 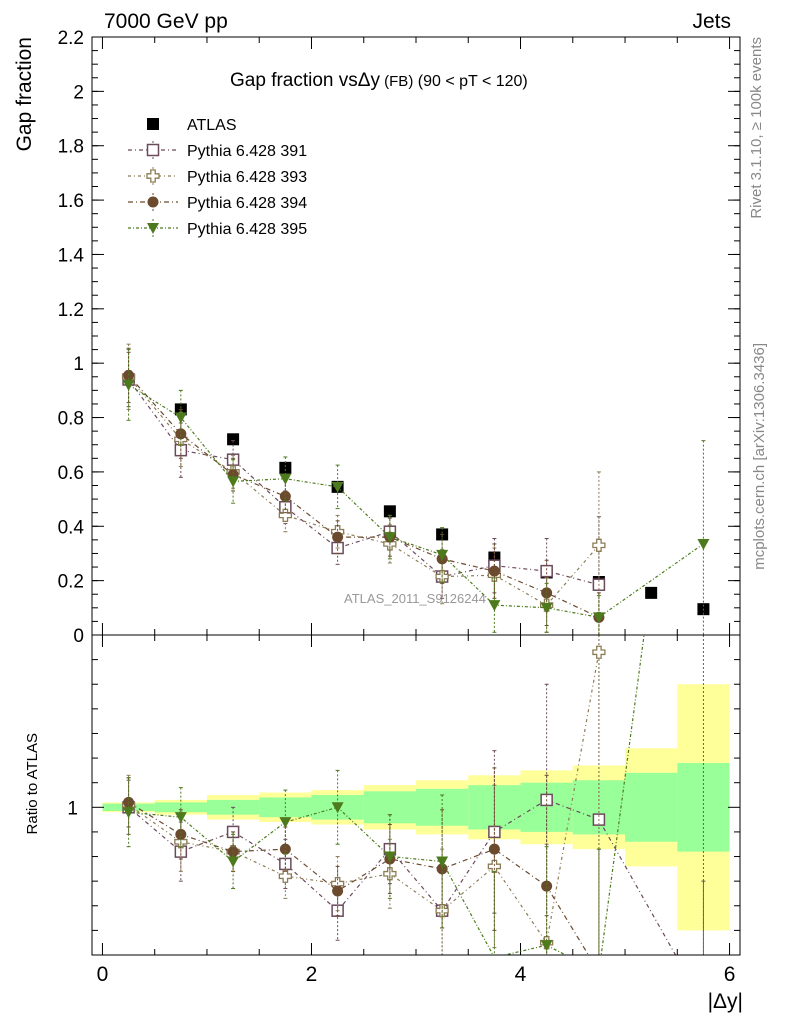 What do you see at coordinates (71, 582) in the screenshot?
I see `main-ytick-label: 0.2` at bounding box center [71, 582].